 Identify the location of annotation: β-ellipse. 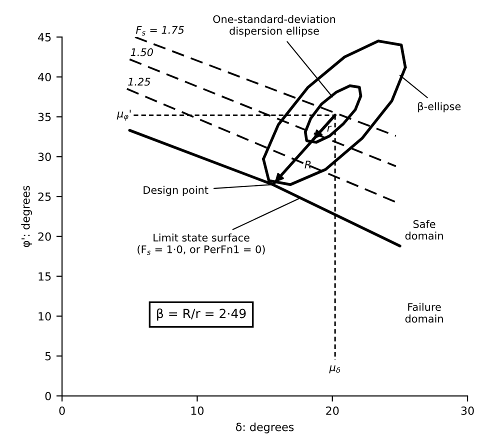
(439, 107).